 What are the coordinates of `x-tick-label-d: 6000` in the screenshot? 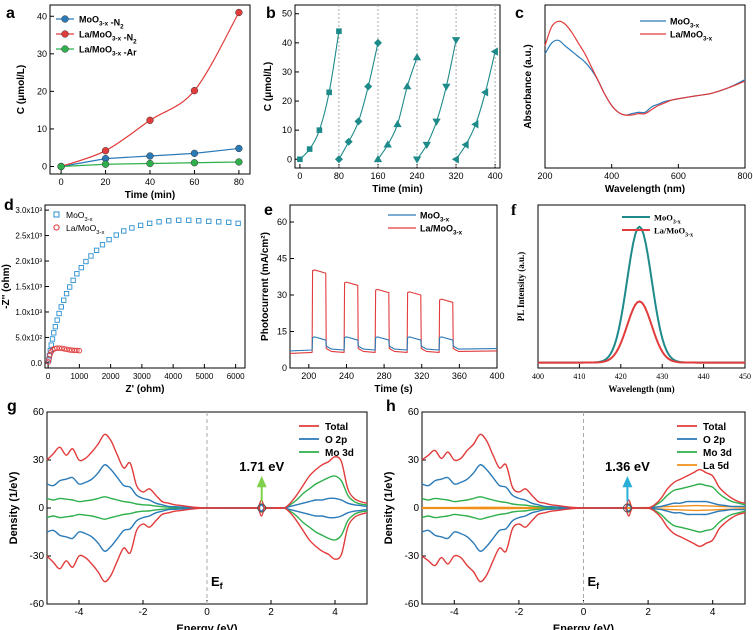 It's located at (236, 376).